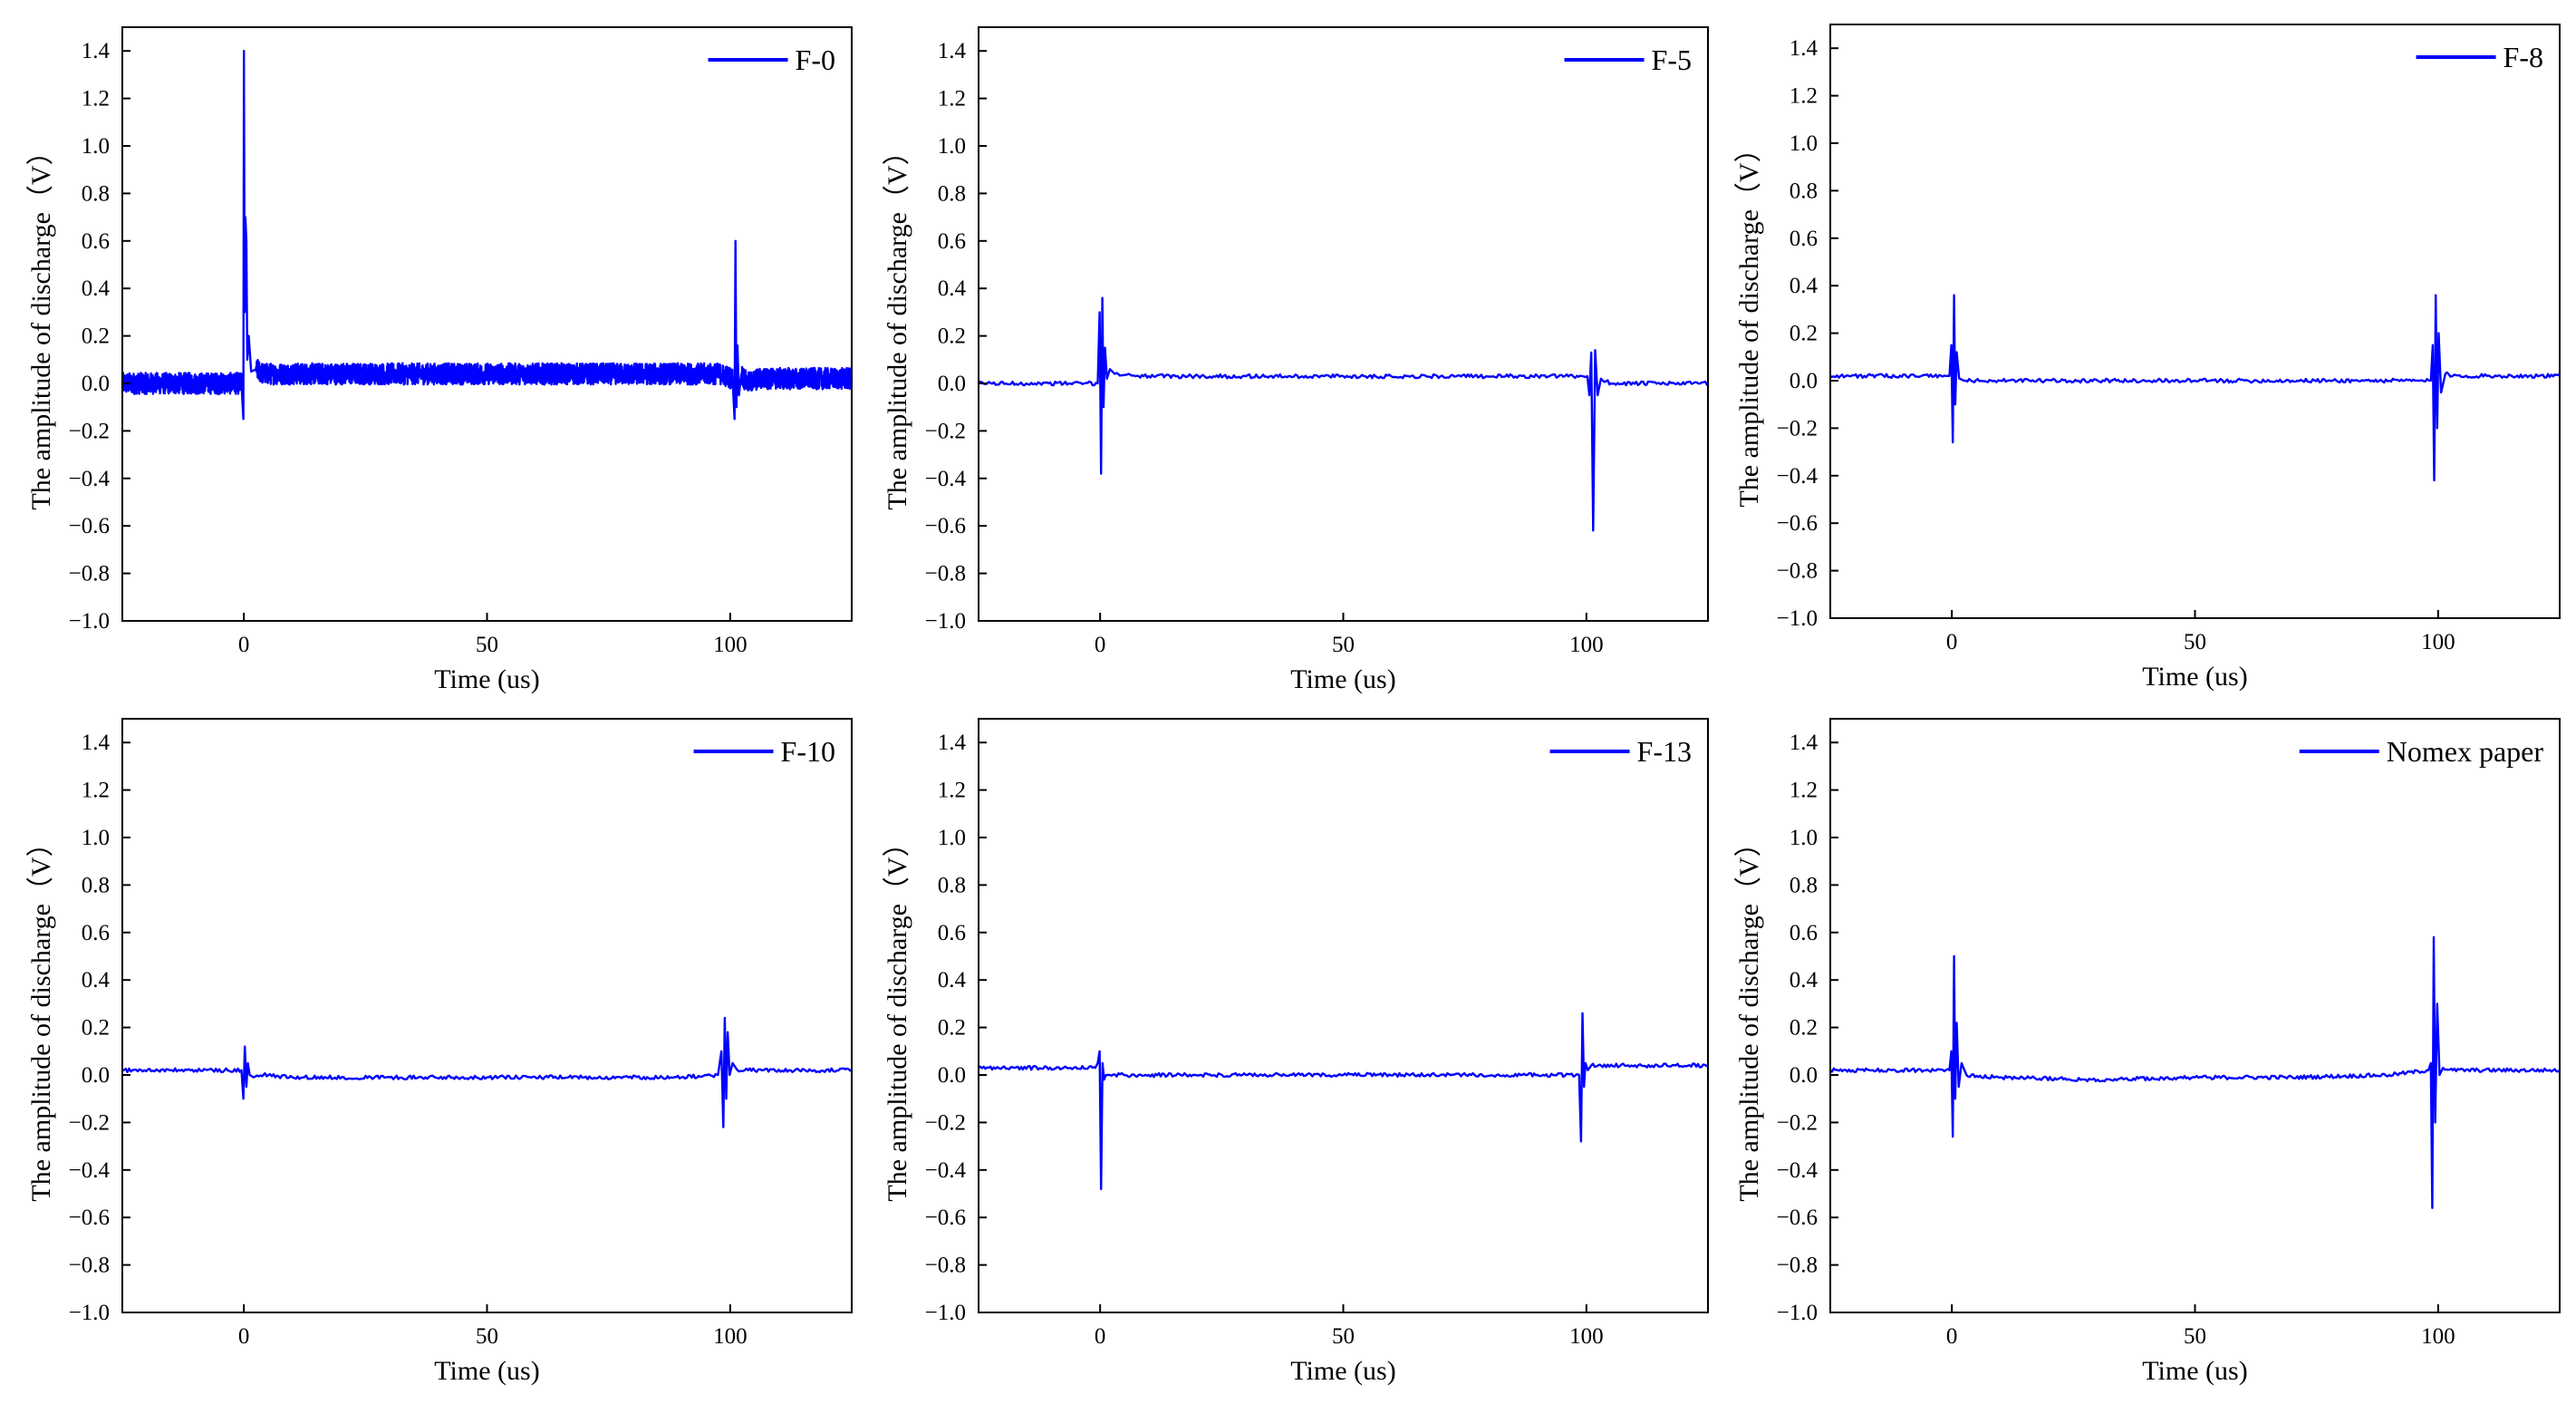  Describe the element at coordinates (1628, 60) in the screenshot. I see `legend: F-5` at that location.